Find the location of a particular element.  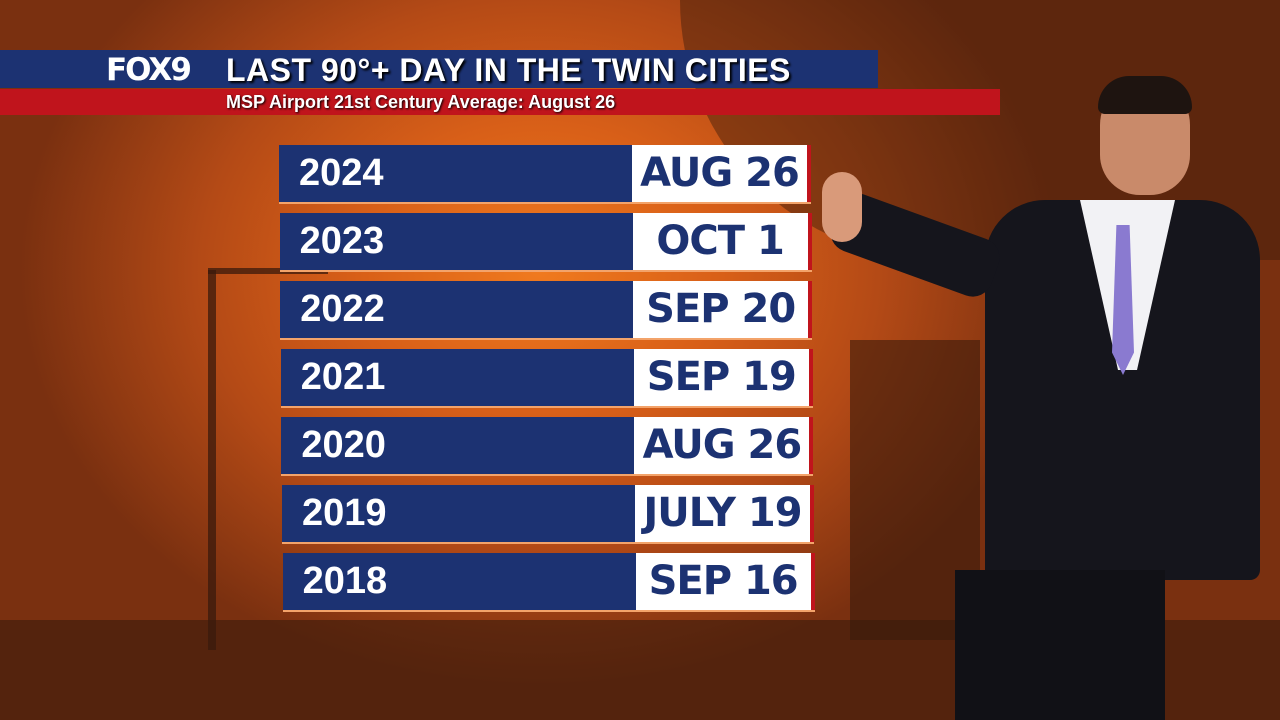

year-row: 2021 SEP 19 is located at coordinates (546, 378).